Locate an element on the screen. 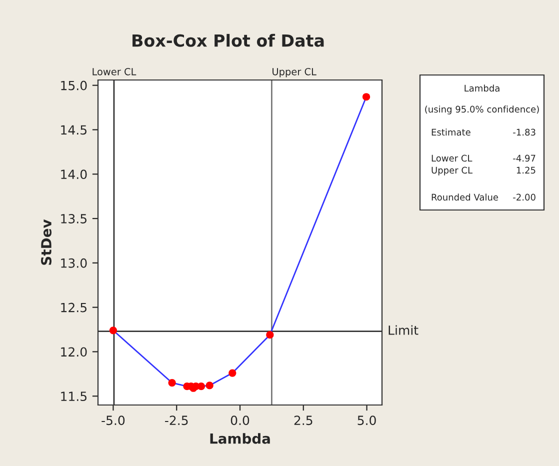  x-tick-label: -2.5 is located at coordinates (176, 421).